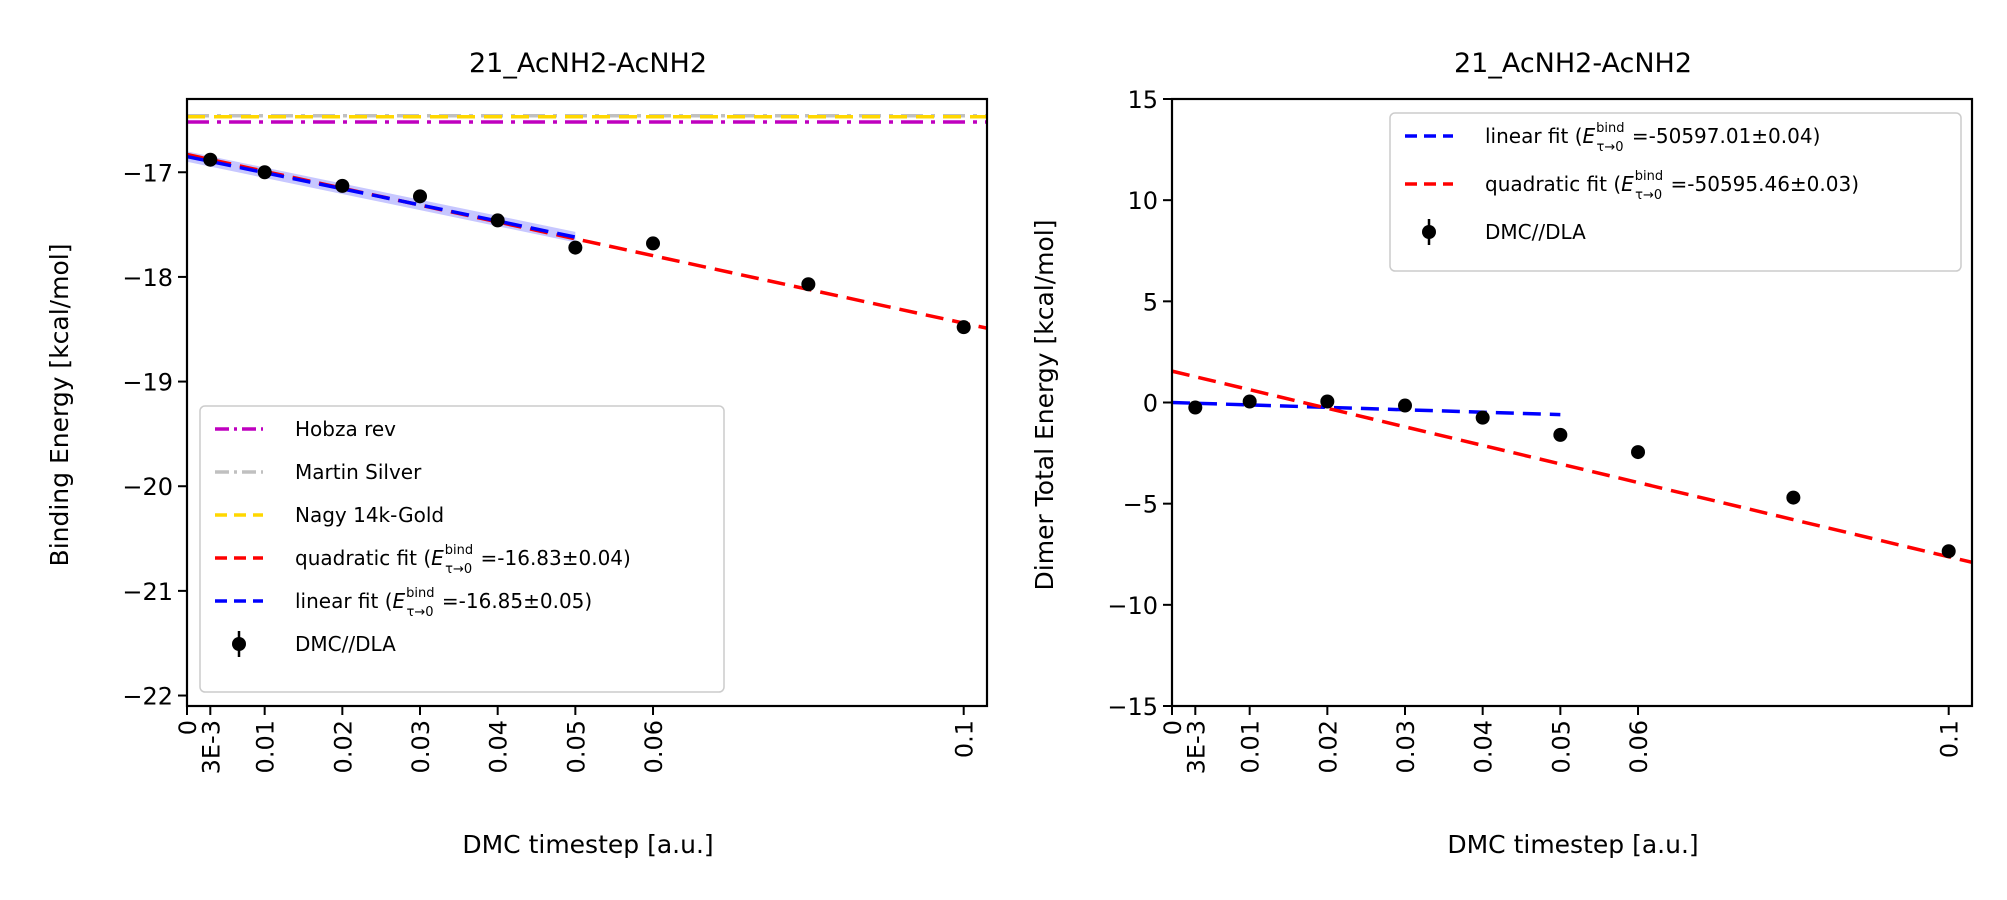 The height and width of the screenshot is (900, 2007). I want to click on y-tick-label: −15, so click(1132, 707).